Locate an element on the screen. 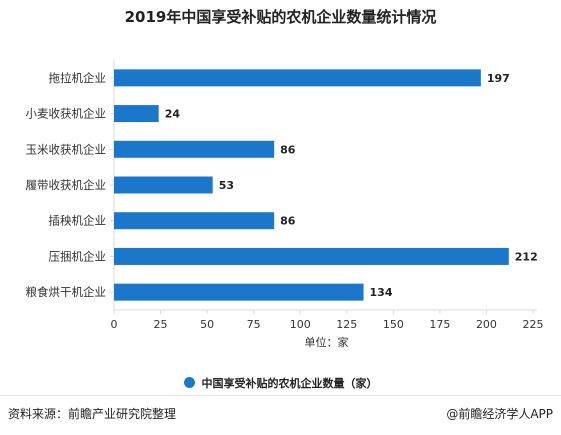  category-label: 玉米收获机企业 is located at coordinates (66, 149).